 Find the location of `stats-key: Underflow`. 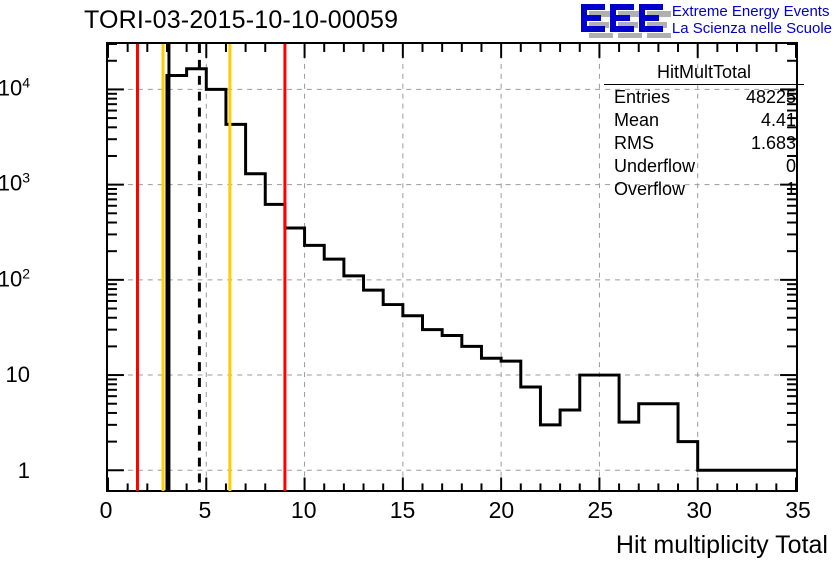

stats-key: Underflow is located at coordinates (655, 165).